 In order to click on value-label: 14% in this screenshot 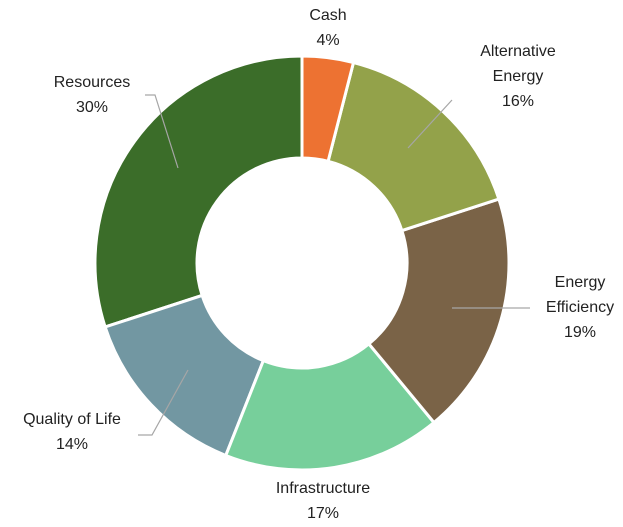, I will do `click(72, 444)`.